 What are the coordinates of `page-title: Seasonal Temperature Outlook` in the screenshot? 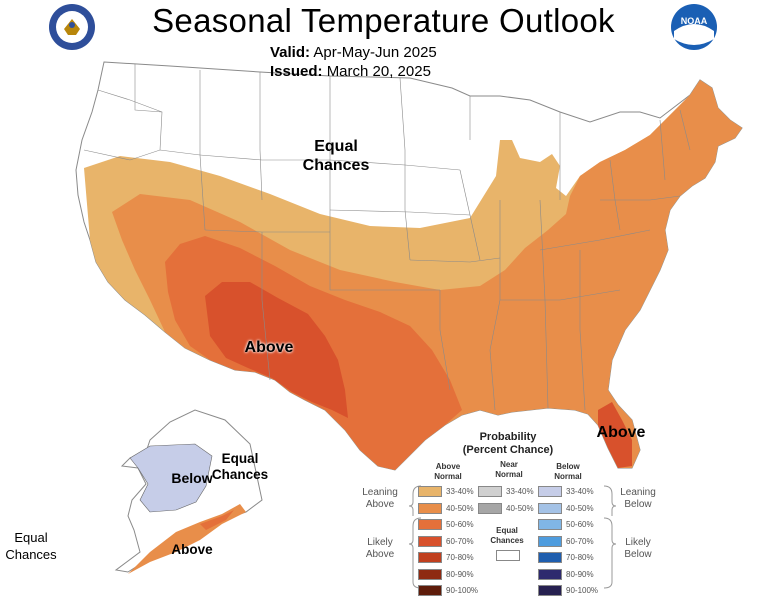 It's located at (383, 20).